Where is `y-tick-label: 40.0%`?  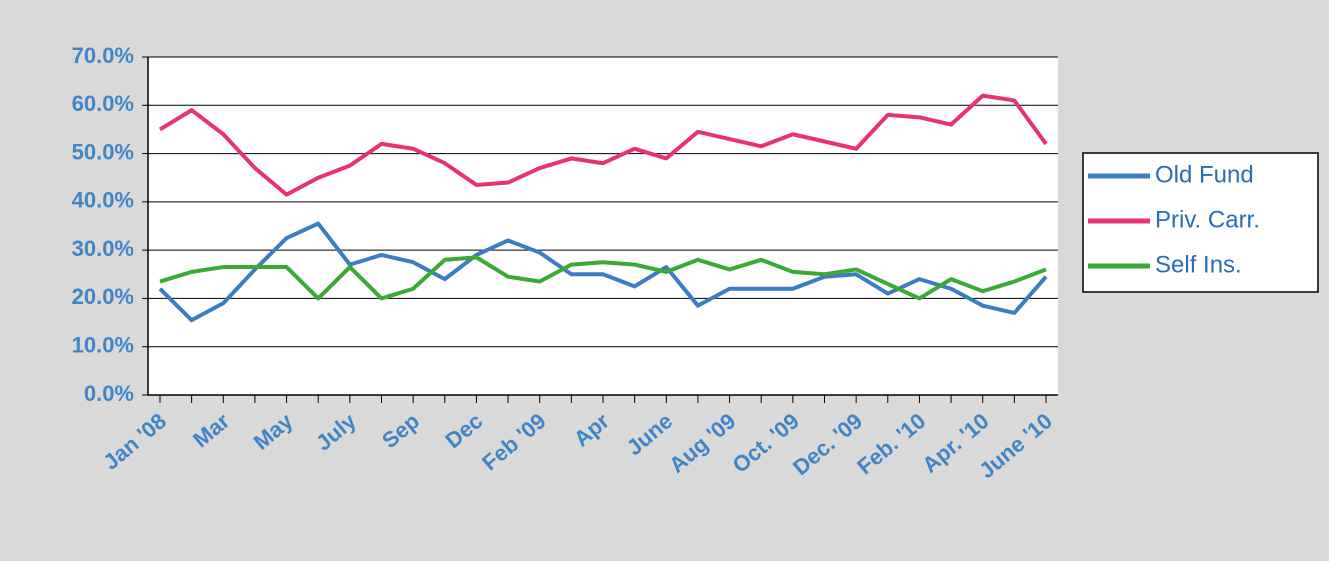 y-tick-label: 40.0% is located at coordinates (103, 200).